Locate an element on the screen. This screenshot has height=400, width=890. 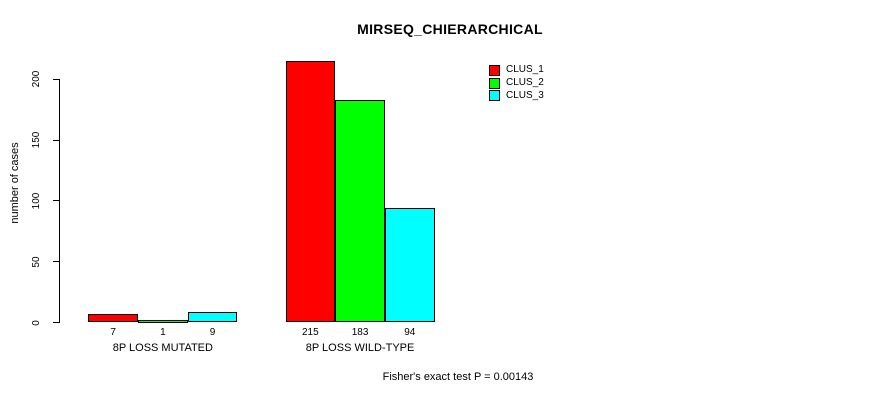
legend-label: CLUS_2 is located at coordinates (525, 83).